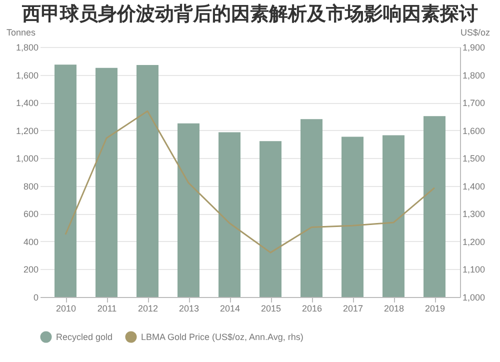 This screenshot has width=500, height=362. Describe the element at coordinates (148, 309) in the screenshot. I see `x-tick-label: 2012` at that location.